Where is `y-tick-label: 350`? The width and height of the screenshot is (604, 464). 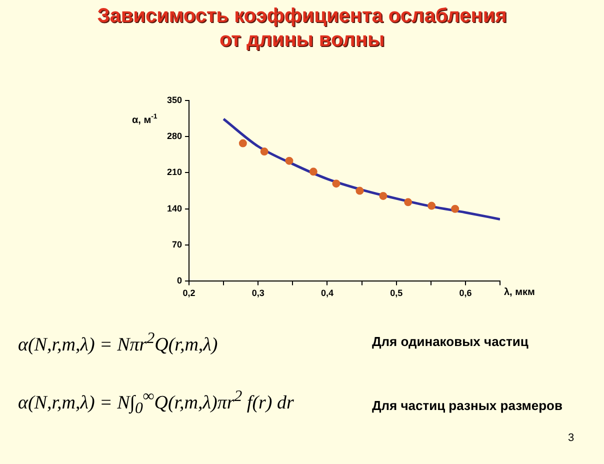 y-tick-label: 350 is located at coordinates (174, 99).